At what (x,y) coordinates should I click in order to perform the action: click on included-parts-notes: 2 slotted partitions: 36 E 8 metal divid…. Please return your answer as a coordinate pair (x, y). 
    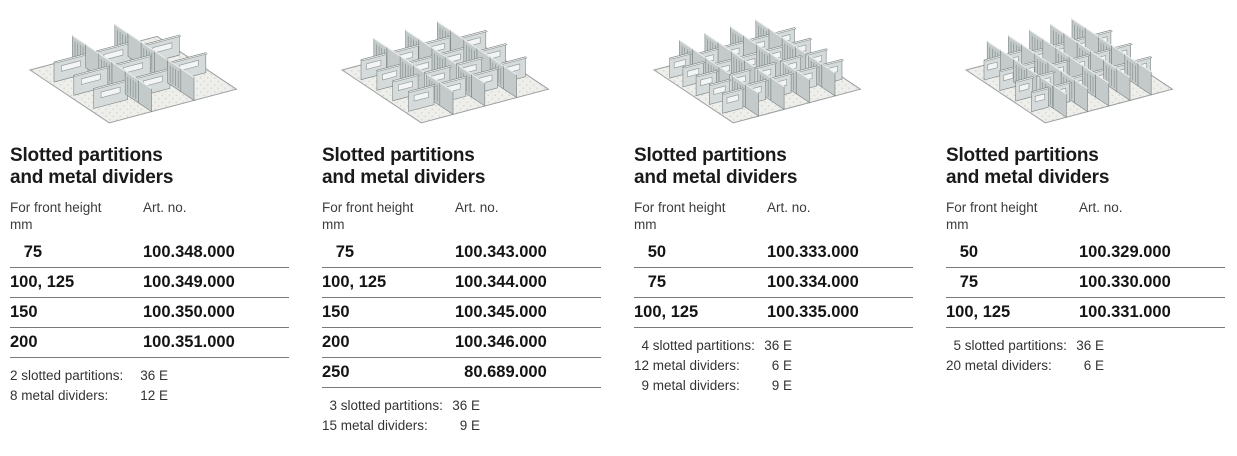
    Looking at the image, I should click on (155, 386).